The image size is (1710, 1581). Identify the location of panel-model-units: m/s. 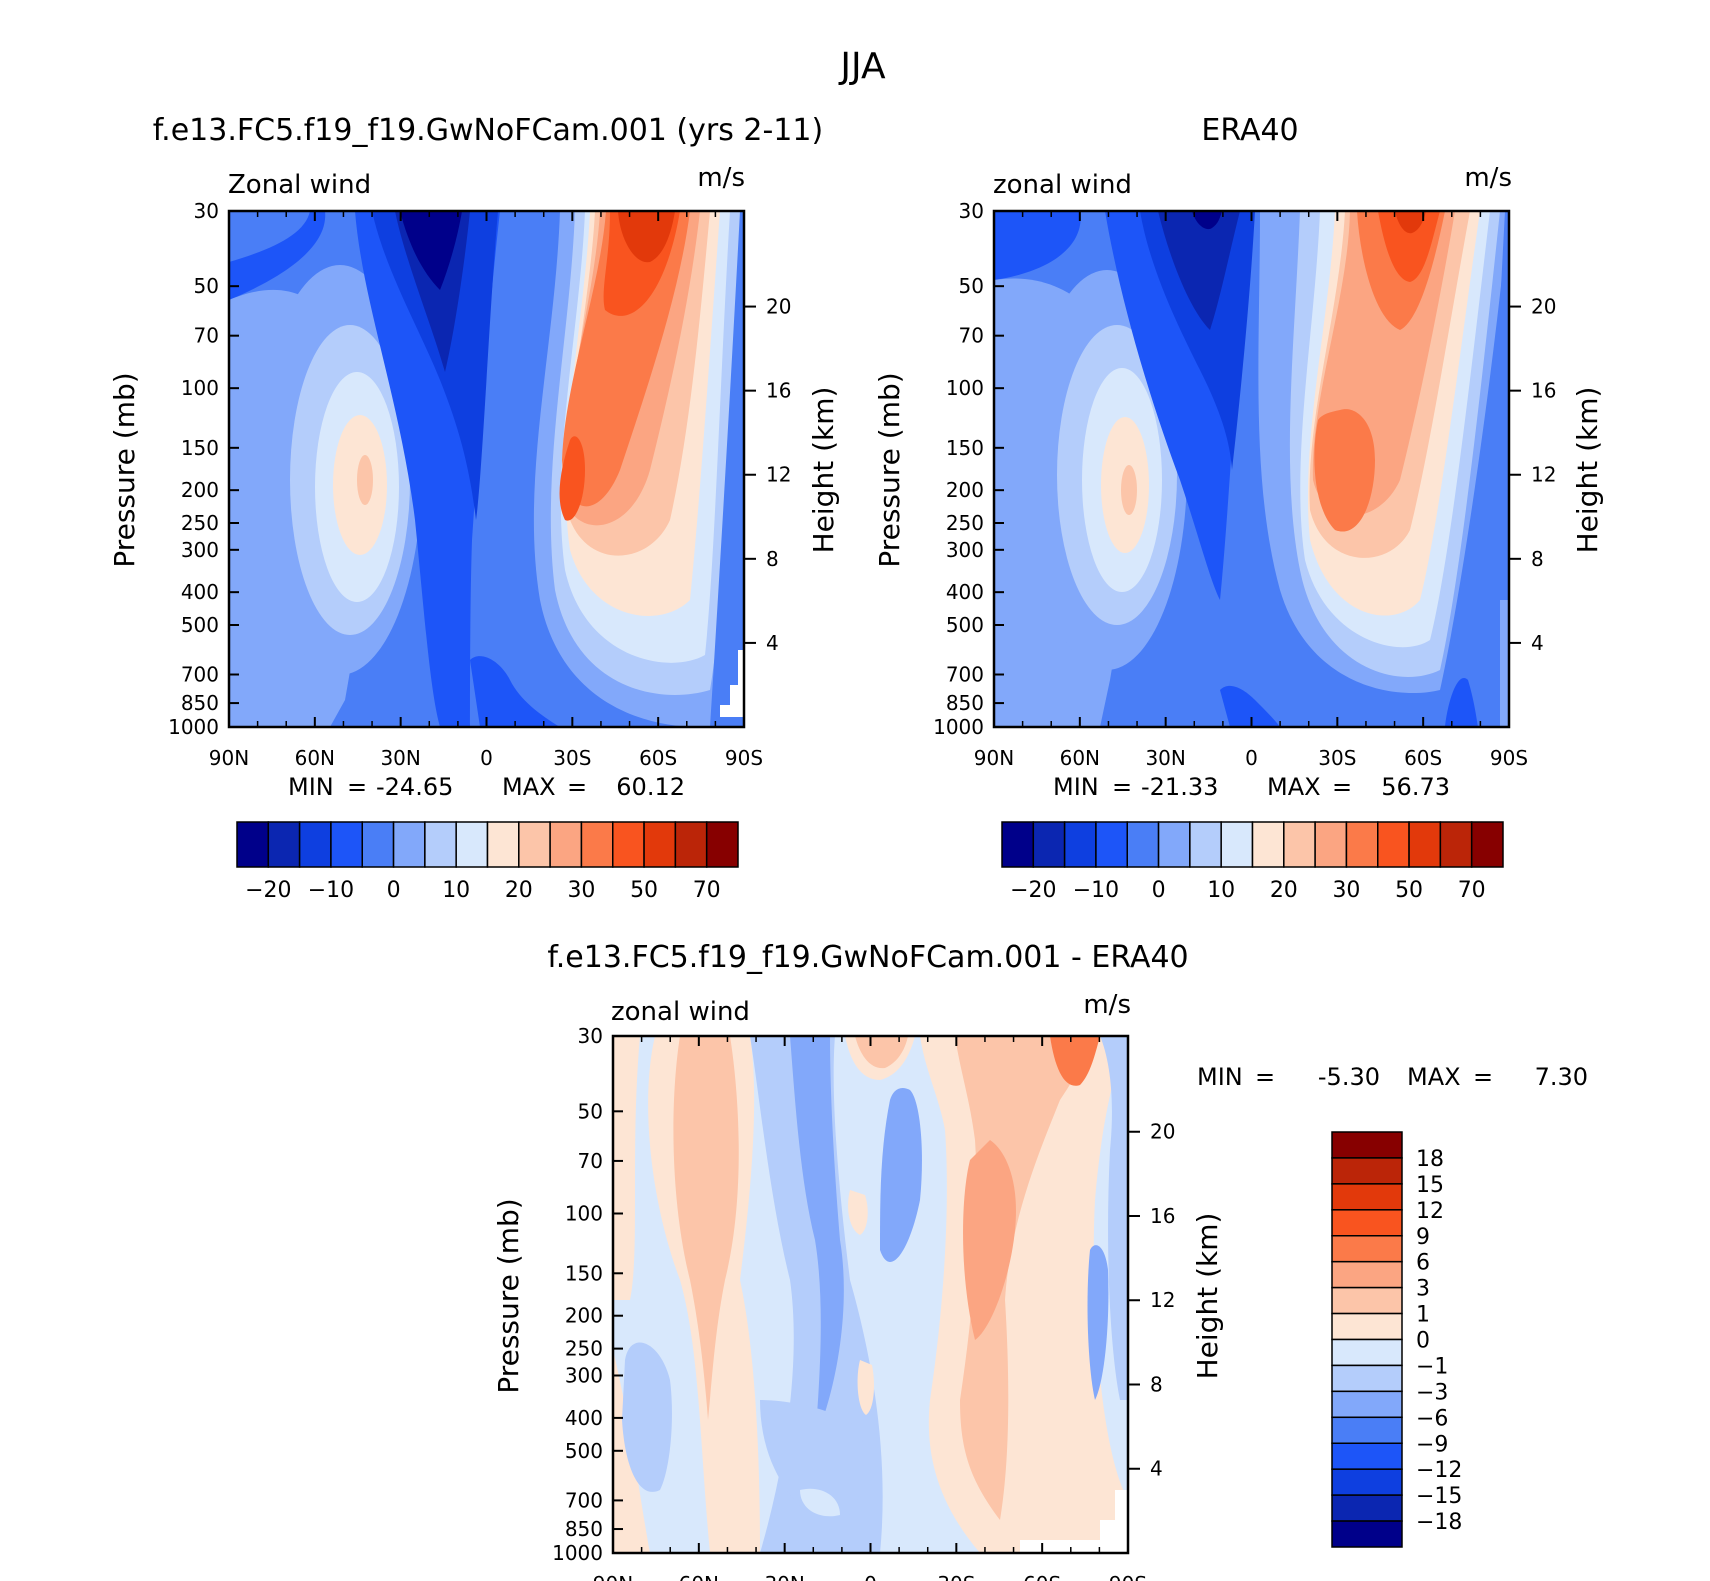
(721, 178).